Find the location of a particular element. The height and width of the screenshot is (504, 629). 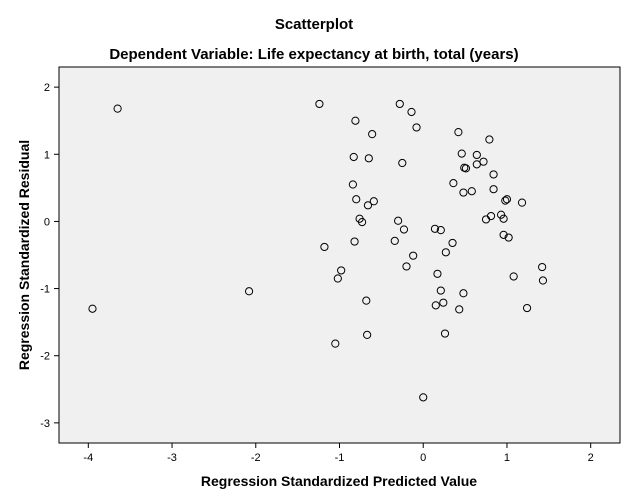

y-tick-label: 2 is located at coordinates (47, 88).